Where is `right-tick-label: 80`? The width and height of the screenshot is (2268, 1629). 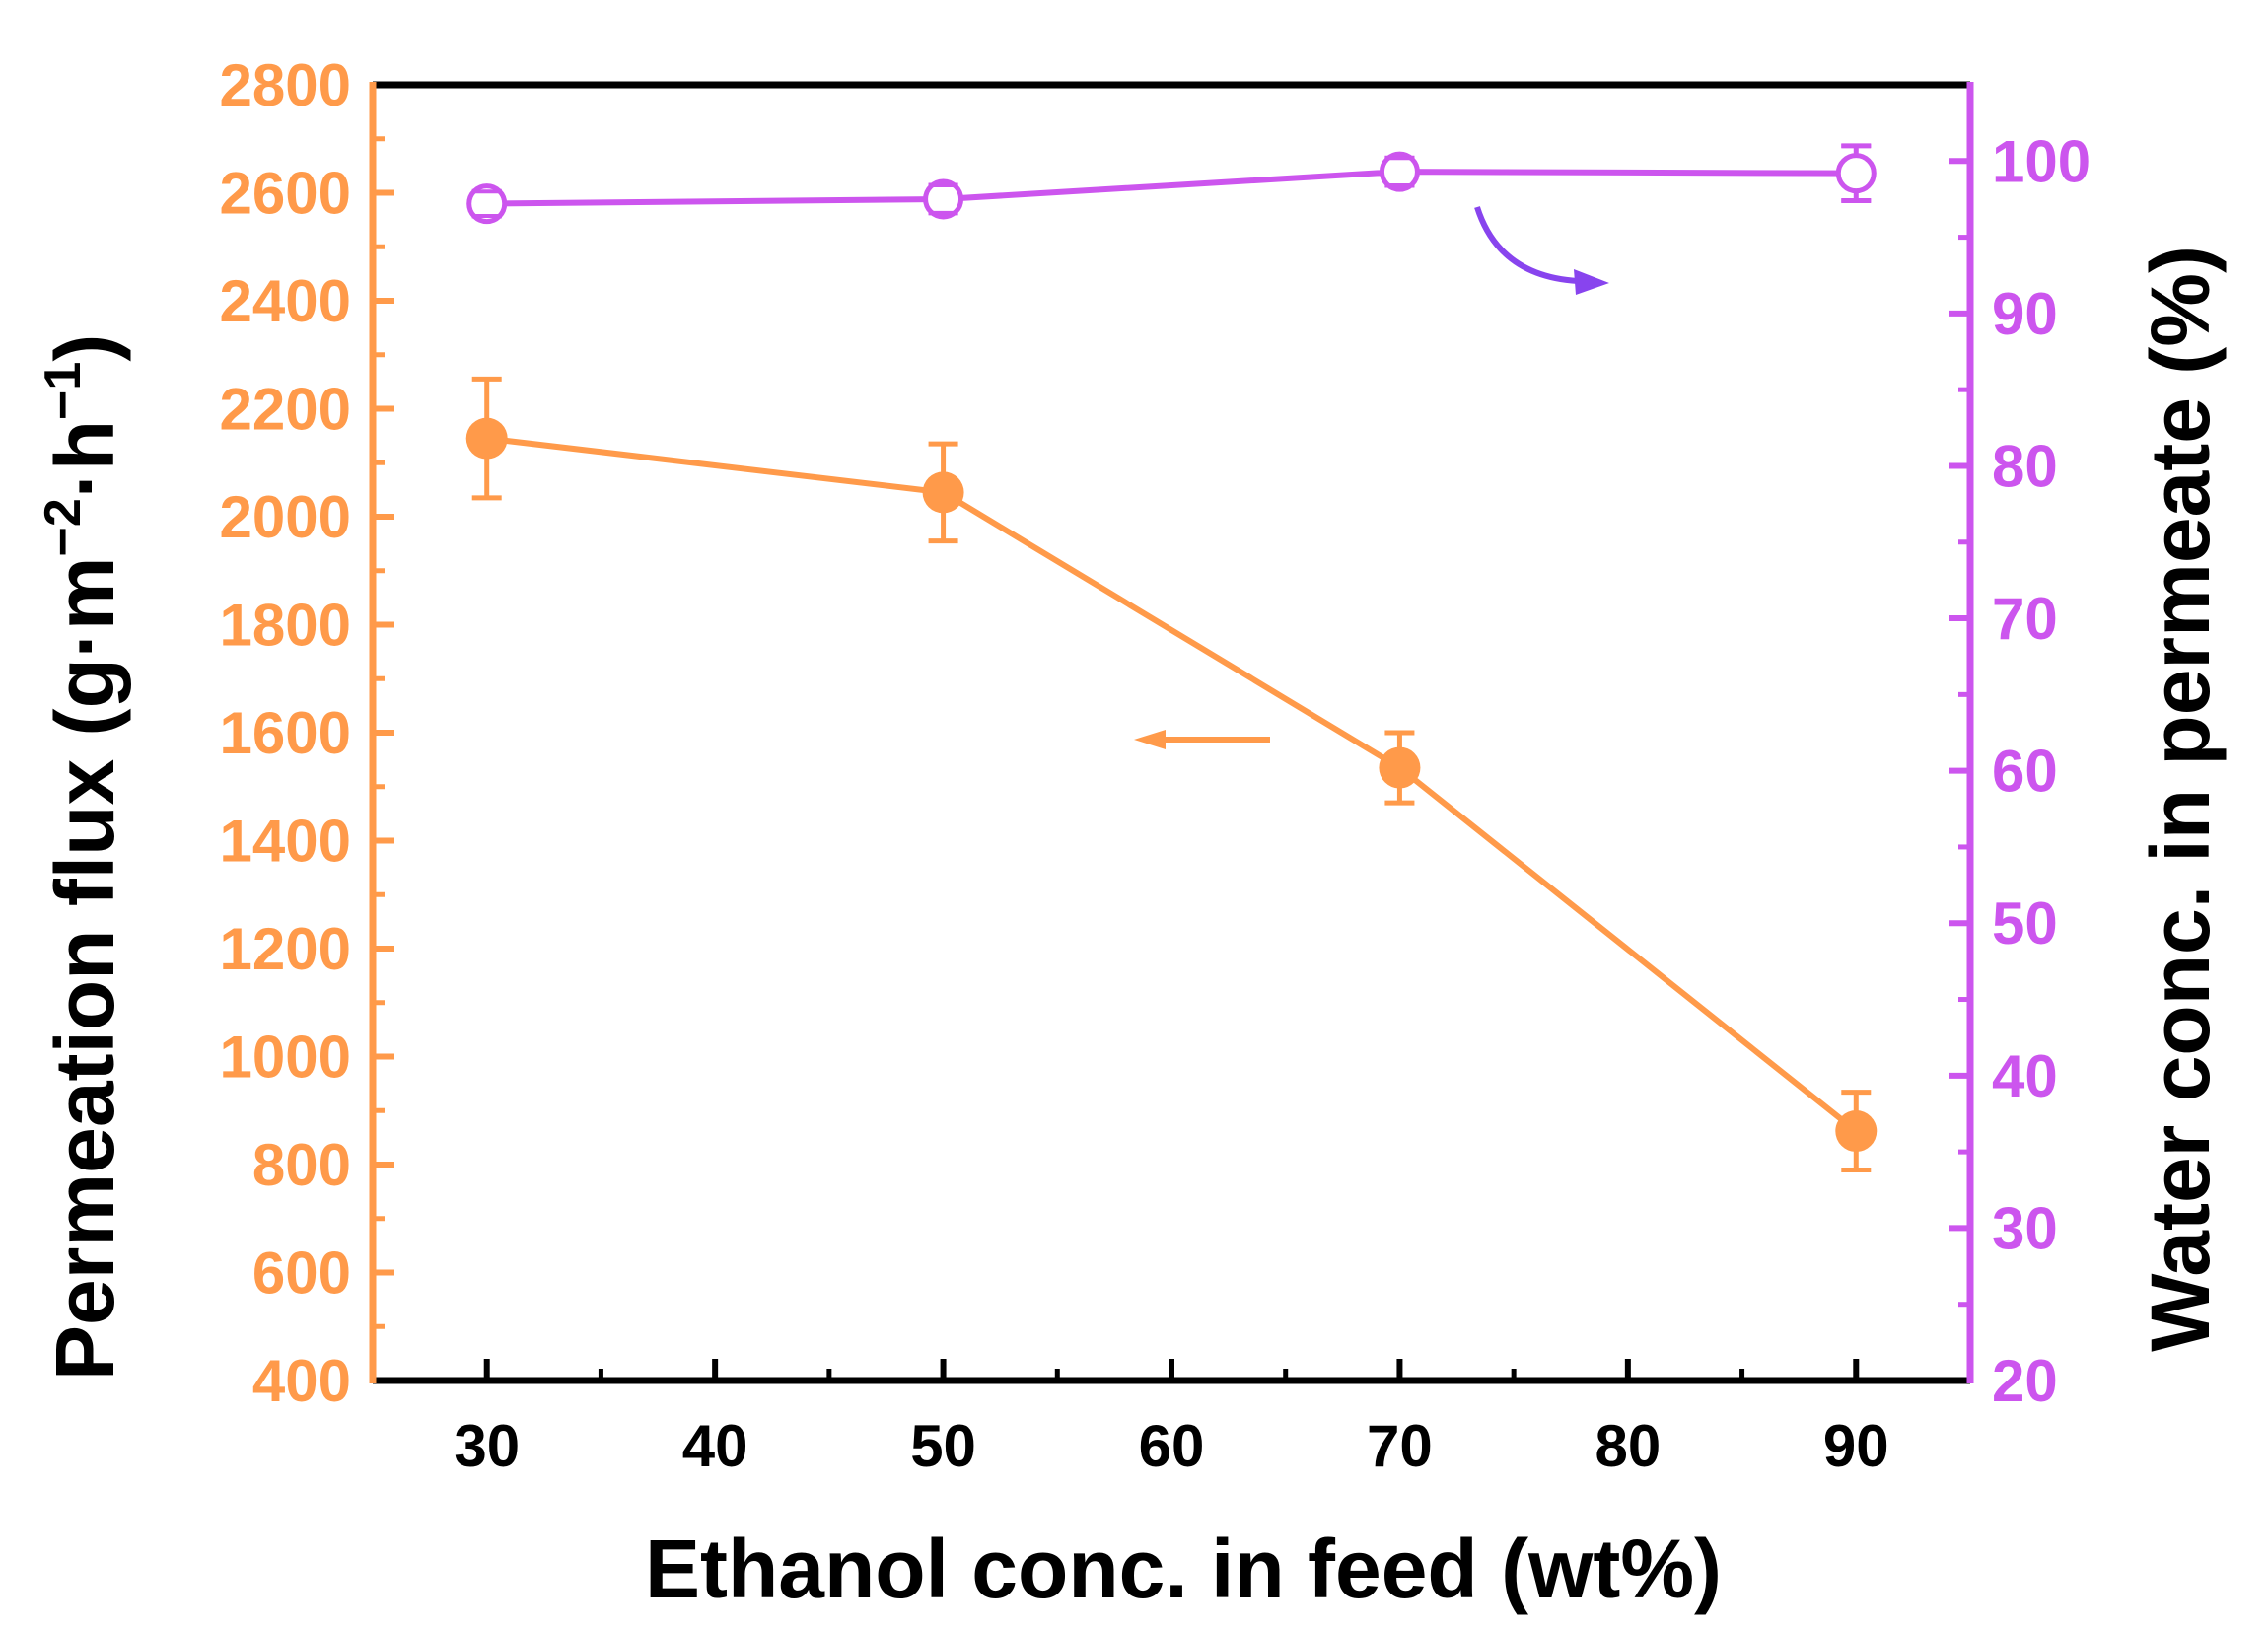
right-tick-label: 80 is located at coordinates (2025, 466).